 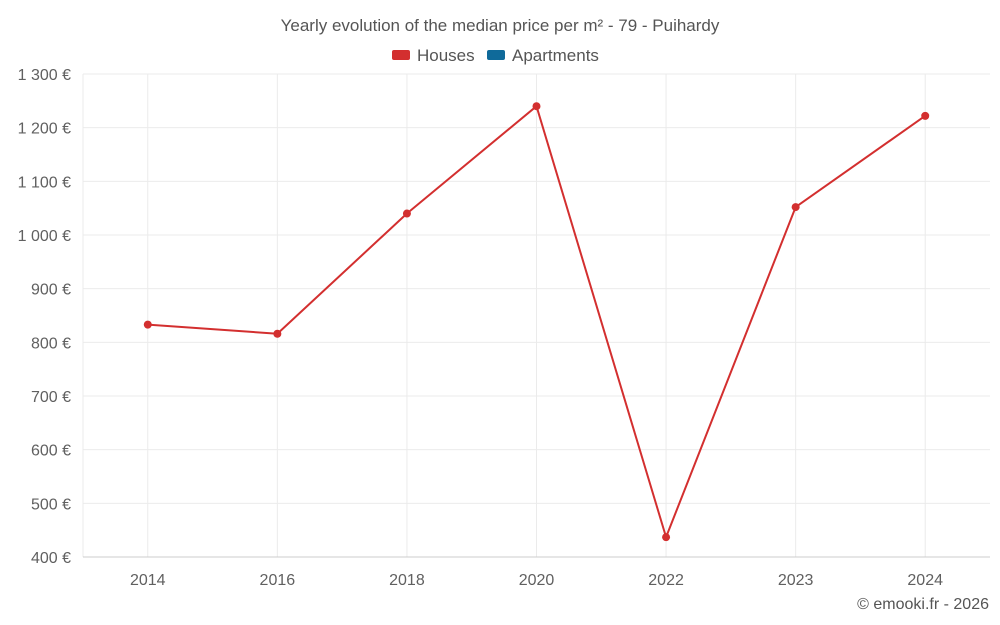 What do you see at coordinates (401, 55) in the screenshot?
I see `legend-swatch-houses` at bounding box center [401, 55].